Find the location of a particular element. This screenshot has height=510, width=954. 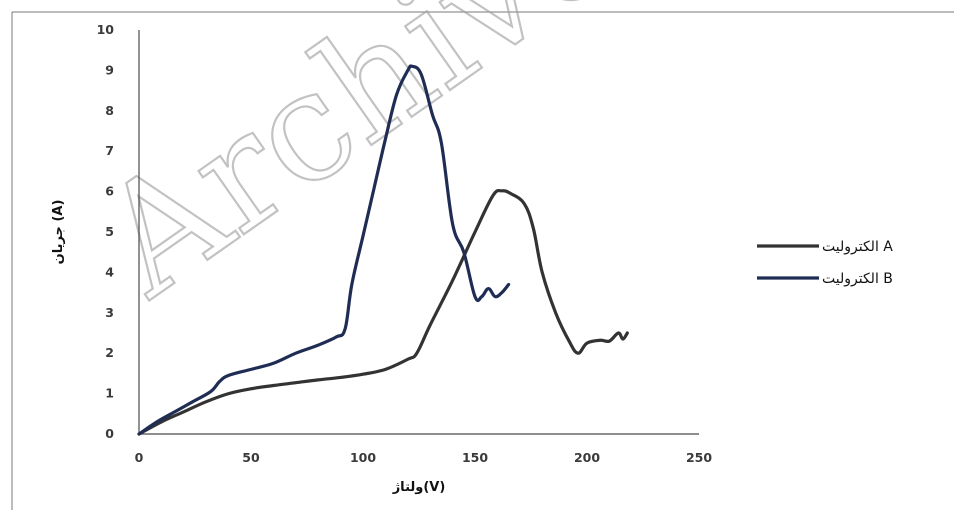

x-tick-label: 0 is located at coordinates (139, 457).